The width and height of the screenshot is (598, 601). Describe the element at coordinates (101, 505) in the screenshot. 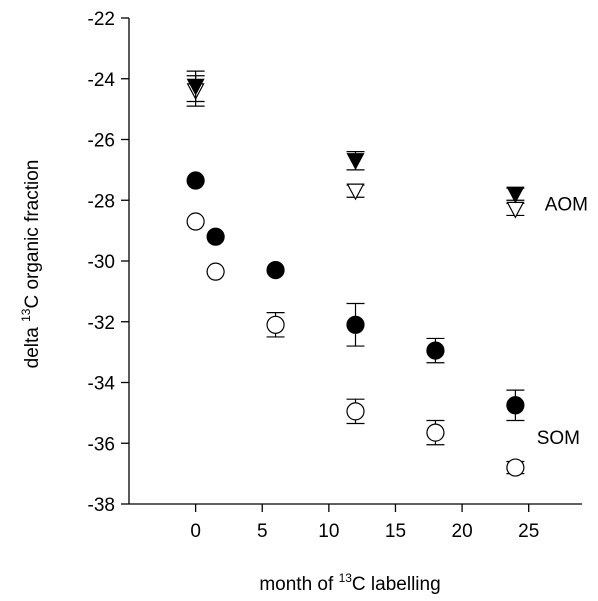

I see `y-tick-label: -38` at that location.